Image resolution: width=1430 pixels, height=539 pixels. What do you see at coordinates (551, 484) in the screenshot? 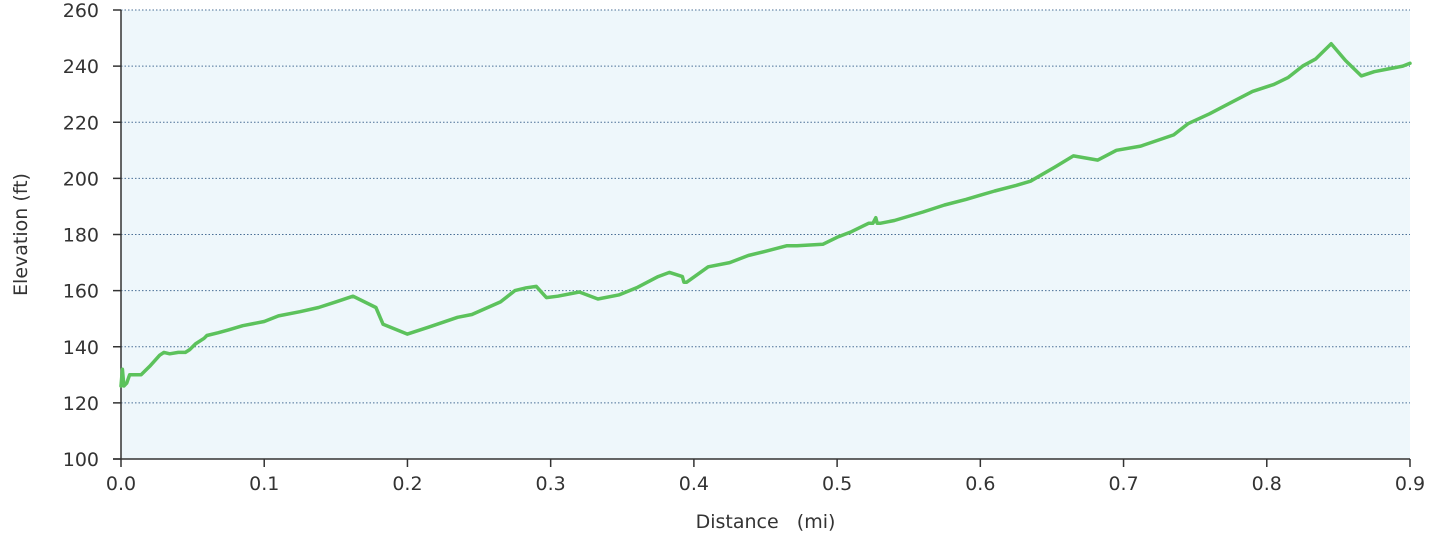
I see `x-tick-label-0.3: 0.3` at bounding box center [551, 484].